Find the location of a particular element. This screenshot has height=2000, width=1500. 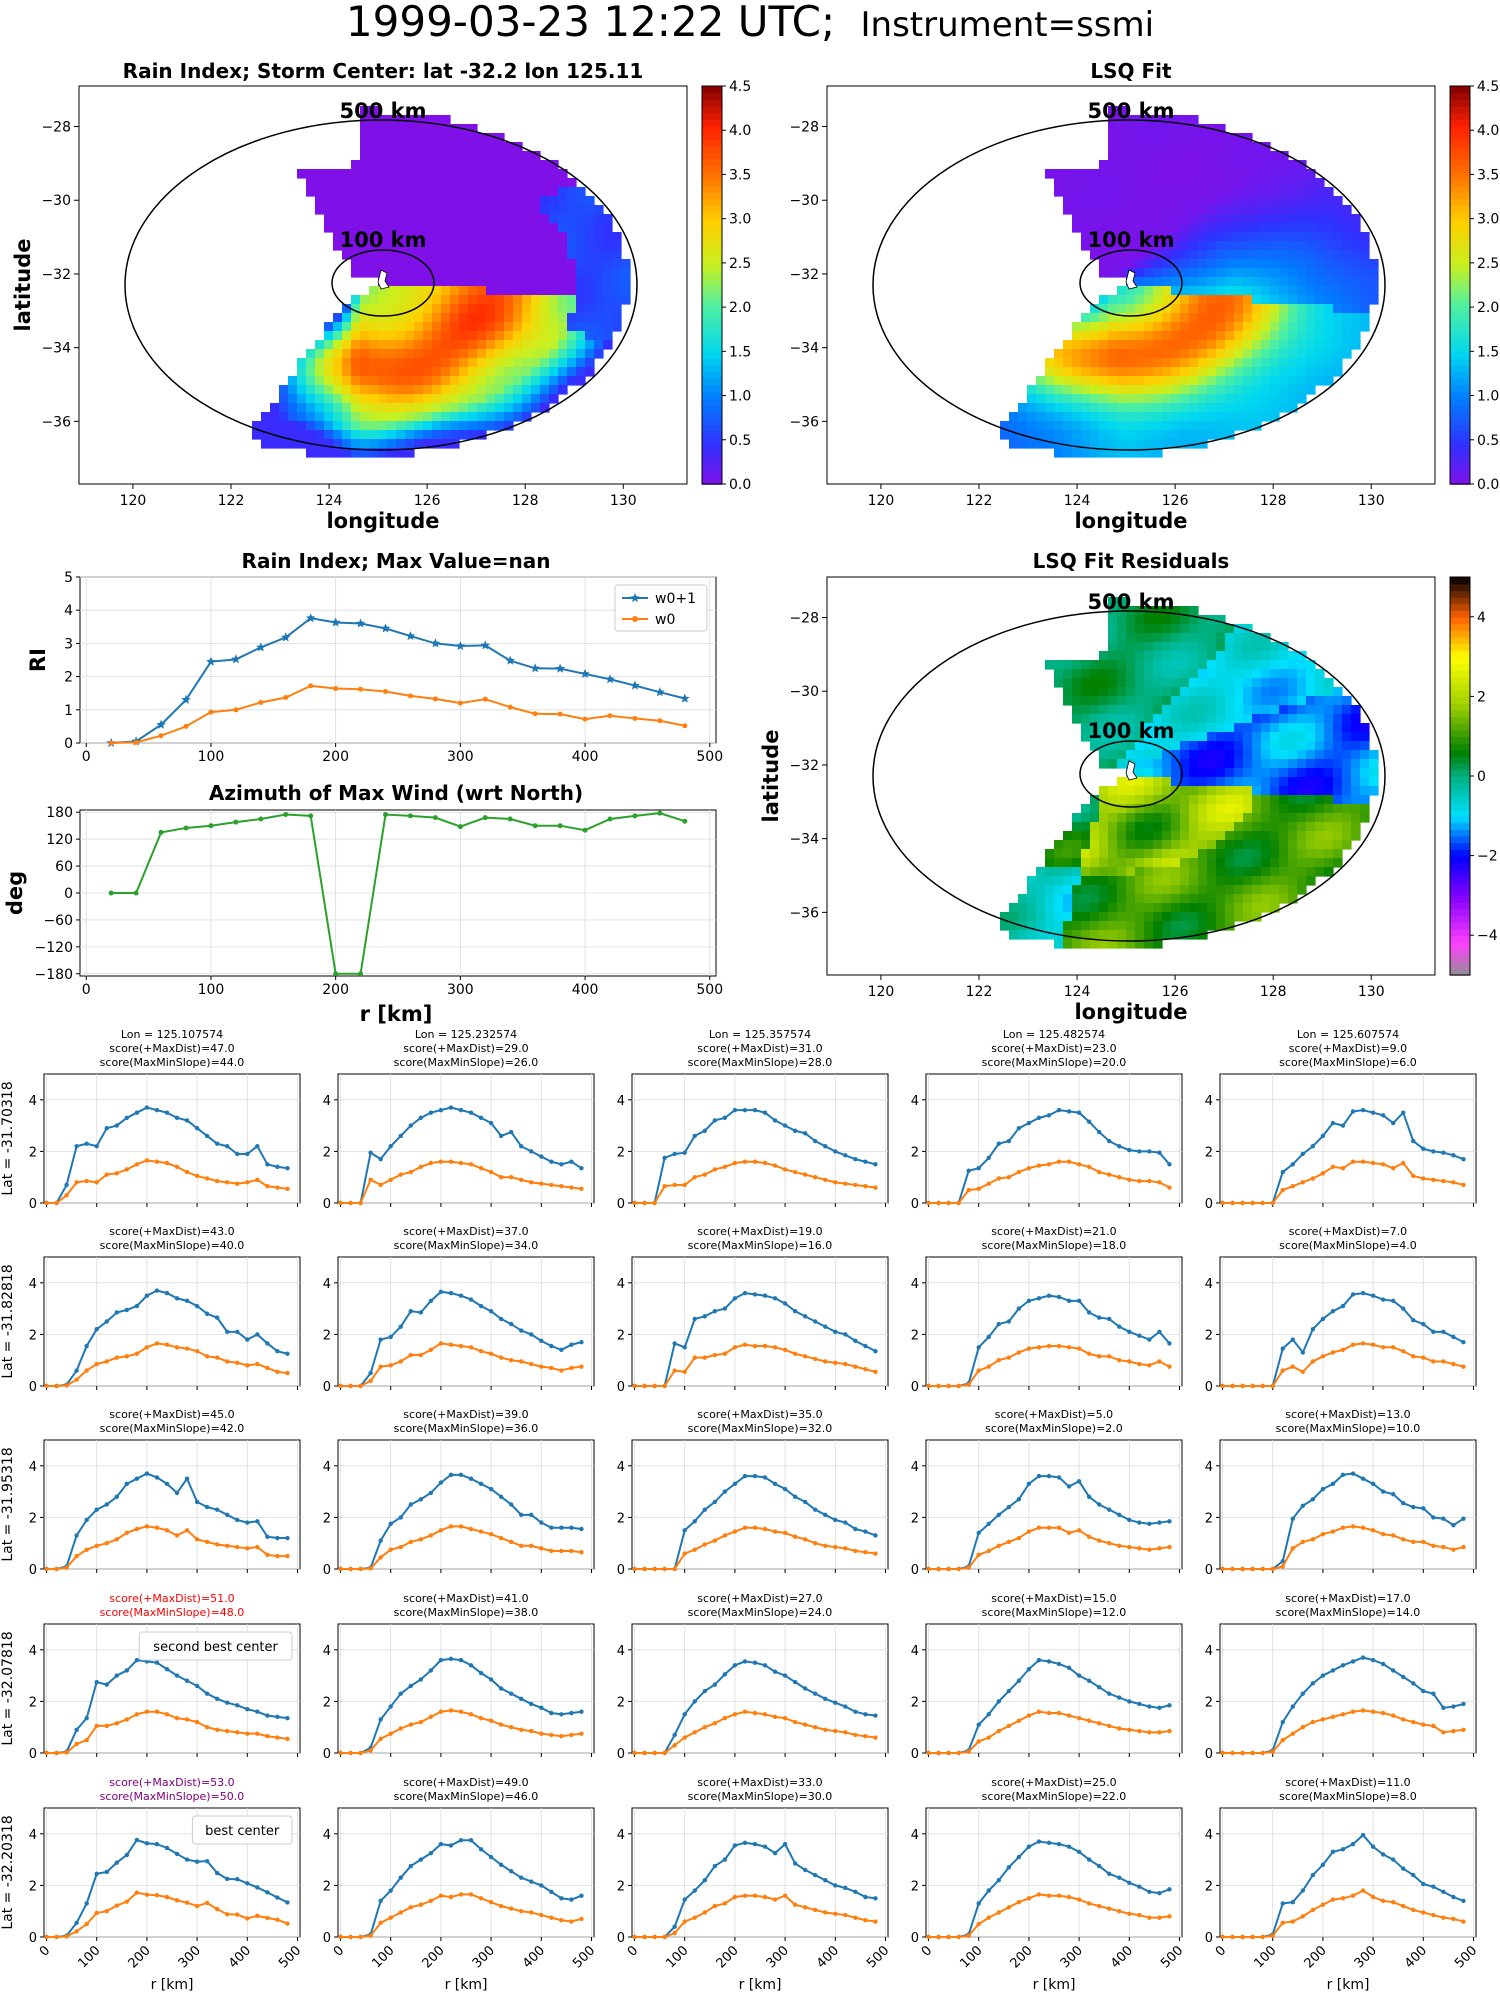

y-tick-label: −30 is located at coordinates (56, 201).